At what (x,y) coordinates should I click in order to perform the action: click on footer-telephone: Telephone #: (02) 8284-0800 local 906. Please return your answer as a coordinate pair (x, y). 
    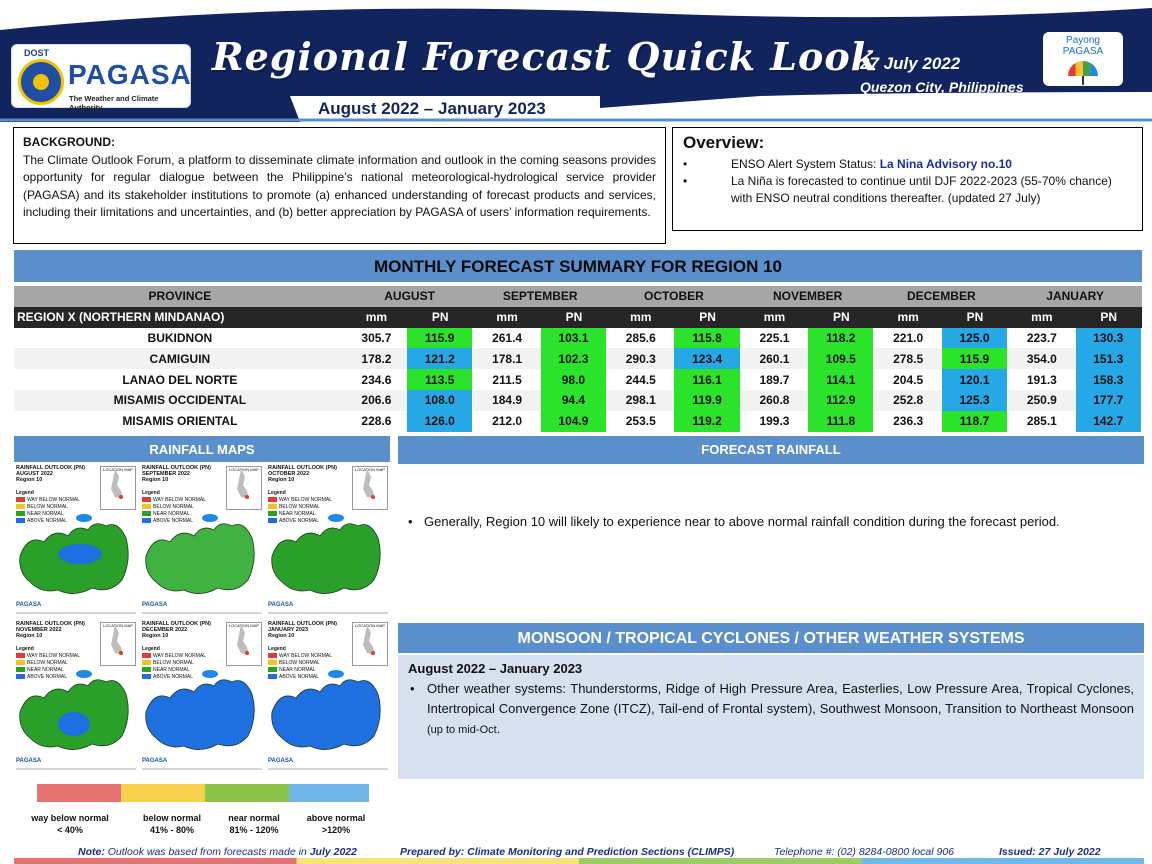
    Looking at the image, I should click on (864, 852).